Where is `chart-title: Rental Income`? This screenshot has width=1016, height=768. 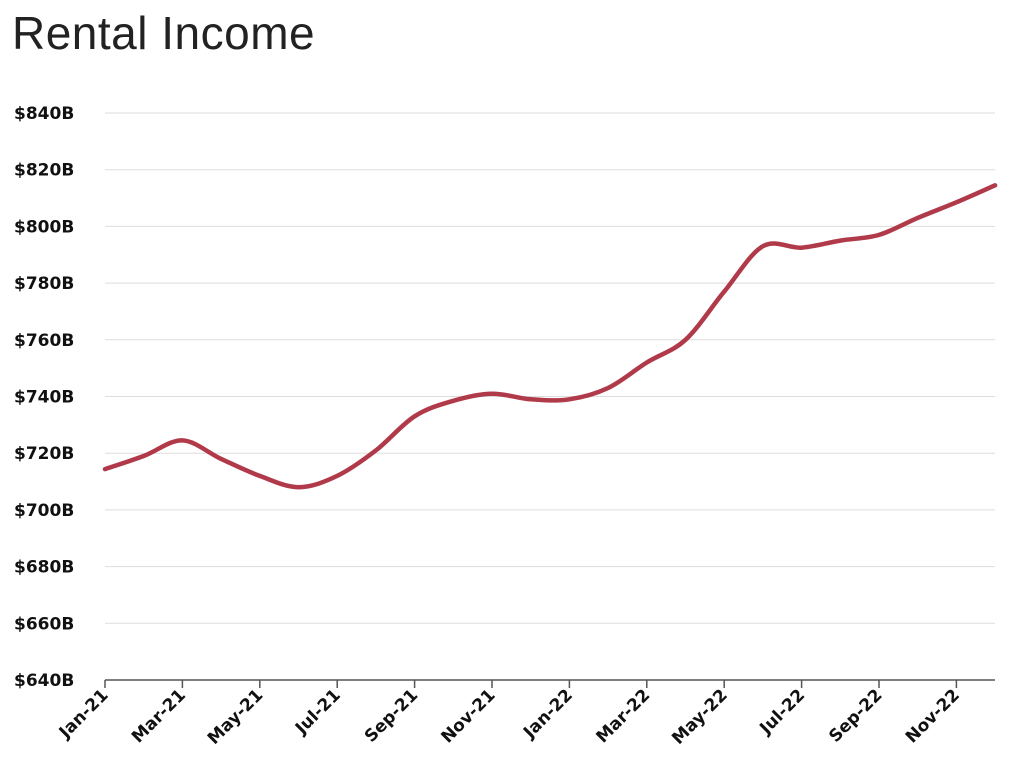
chart-title: Rental Income is located at coordinates (164, 33).